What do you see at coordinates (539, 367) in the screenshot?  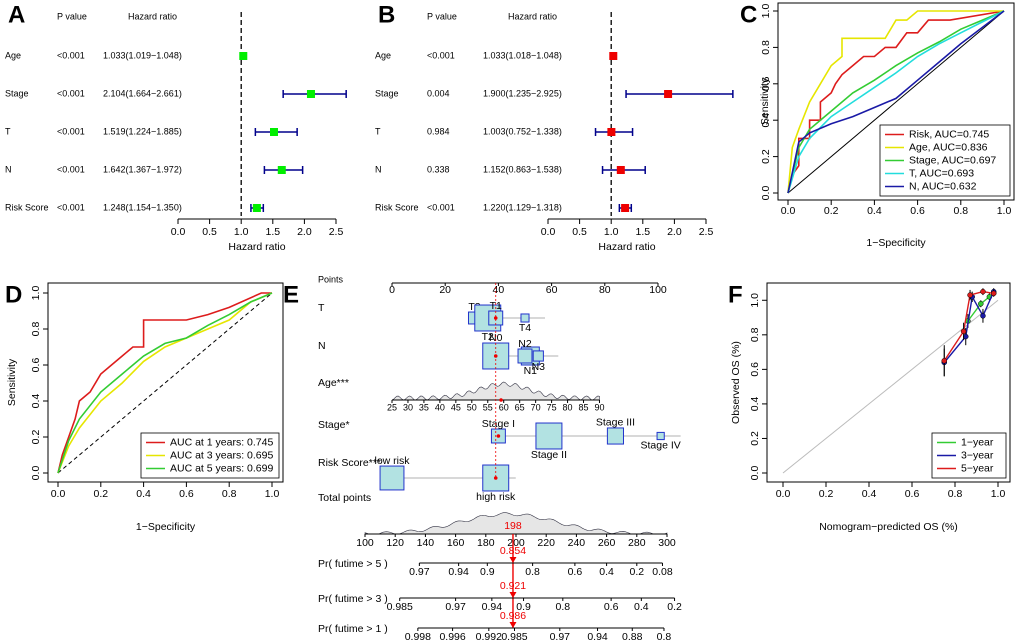 I see `level-label: N3` at bounding box center [539, 367].